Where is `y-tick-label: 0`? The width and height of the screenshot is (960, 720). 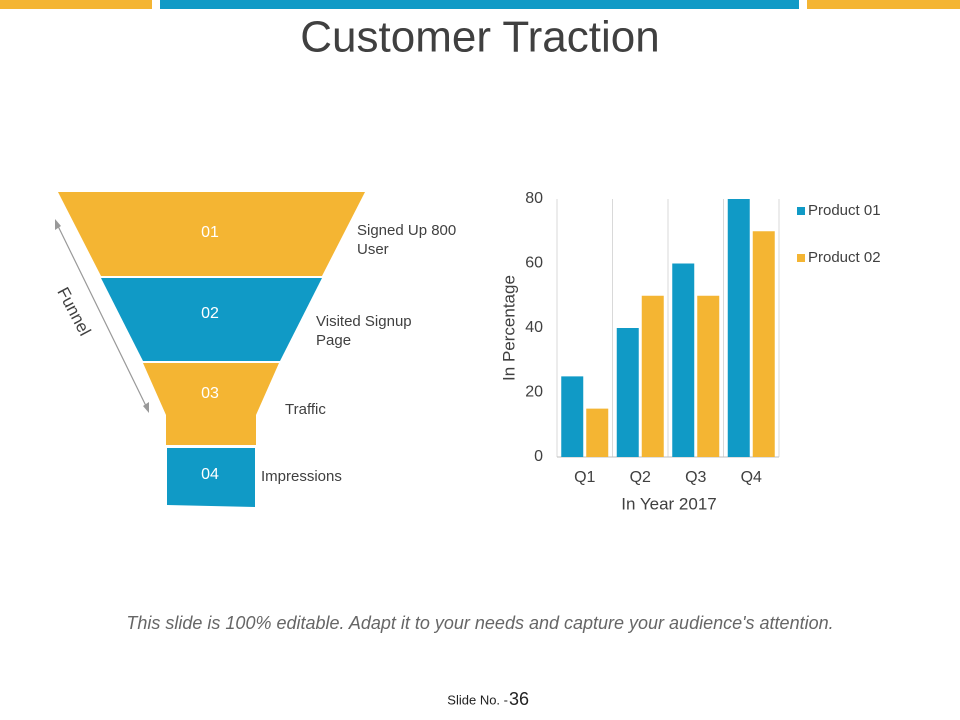 y-tick-label: 0 is located at coordinates (538, 456).